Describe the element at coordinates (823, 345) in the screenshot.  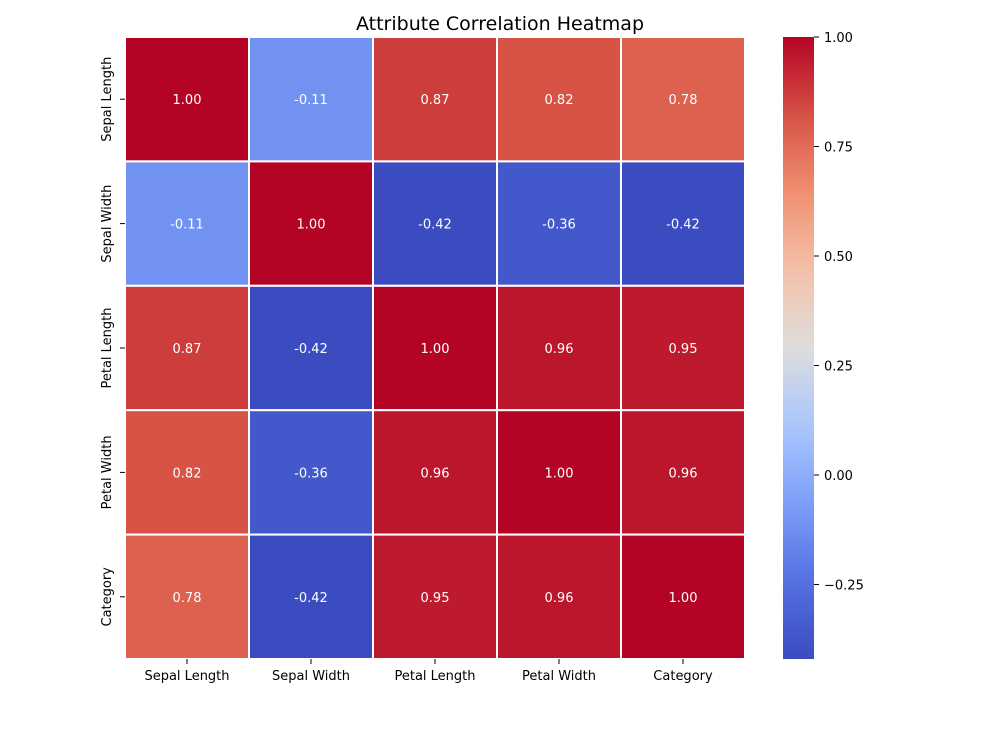
I see `colorbar: −0.25 0.00 0.25 0.50 0.75 1.00` at that location.